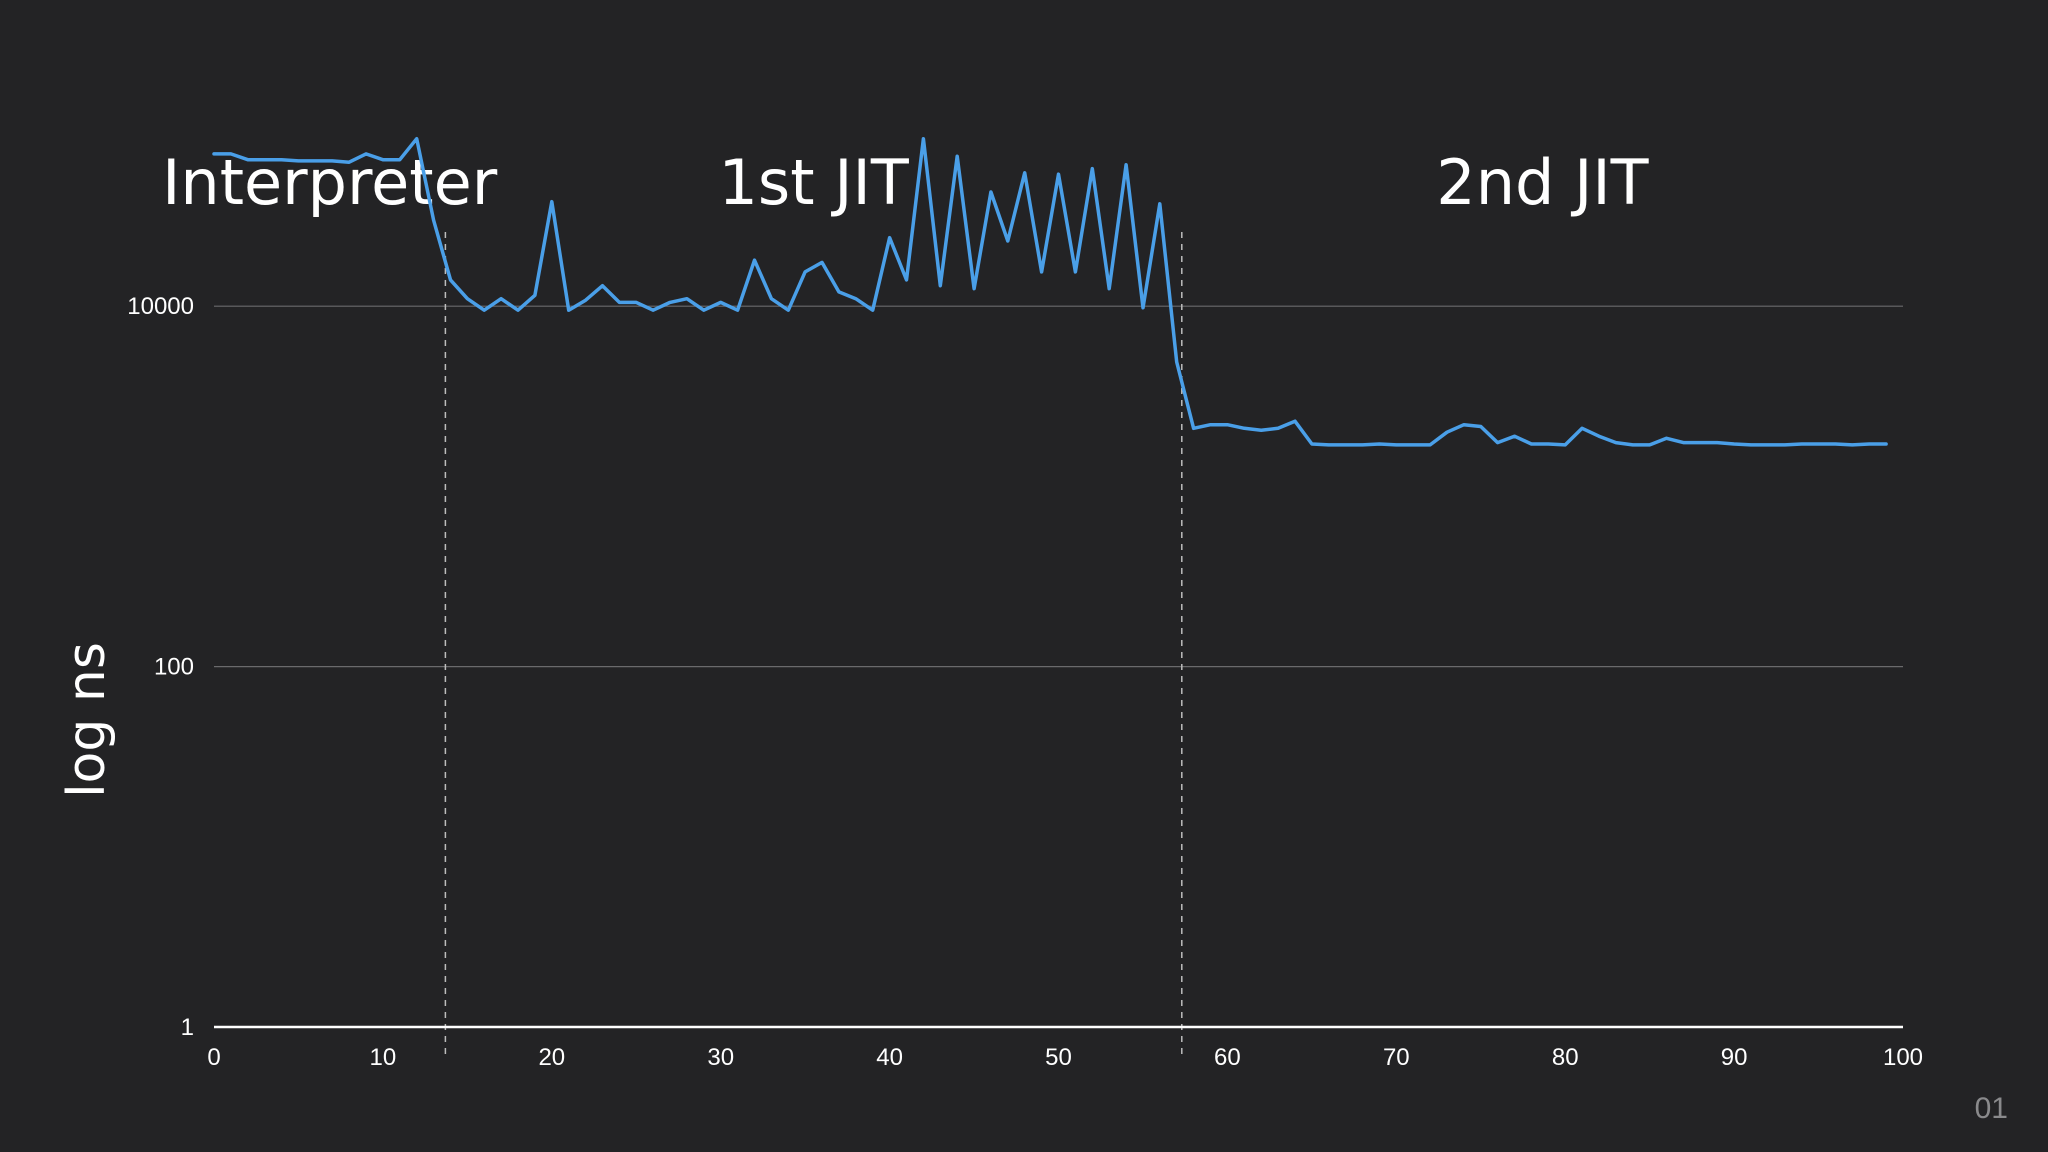 This screenshot has width=2048, height=1152. I want to click on phase-label: 2nd JIT, so click(1542, 182).